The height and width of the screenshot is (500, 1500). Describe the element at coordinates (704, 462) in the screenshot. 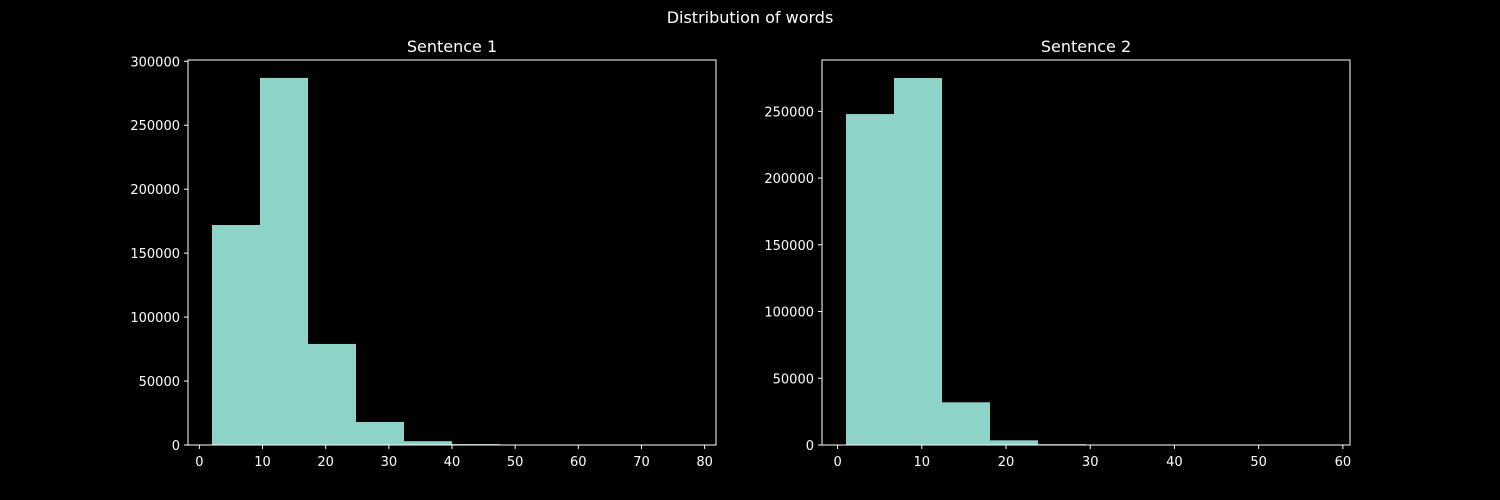

I see `x-tick-label: 80` at that location.